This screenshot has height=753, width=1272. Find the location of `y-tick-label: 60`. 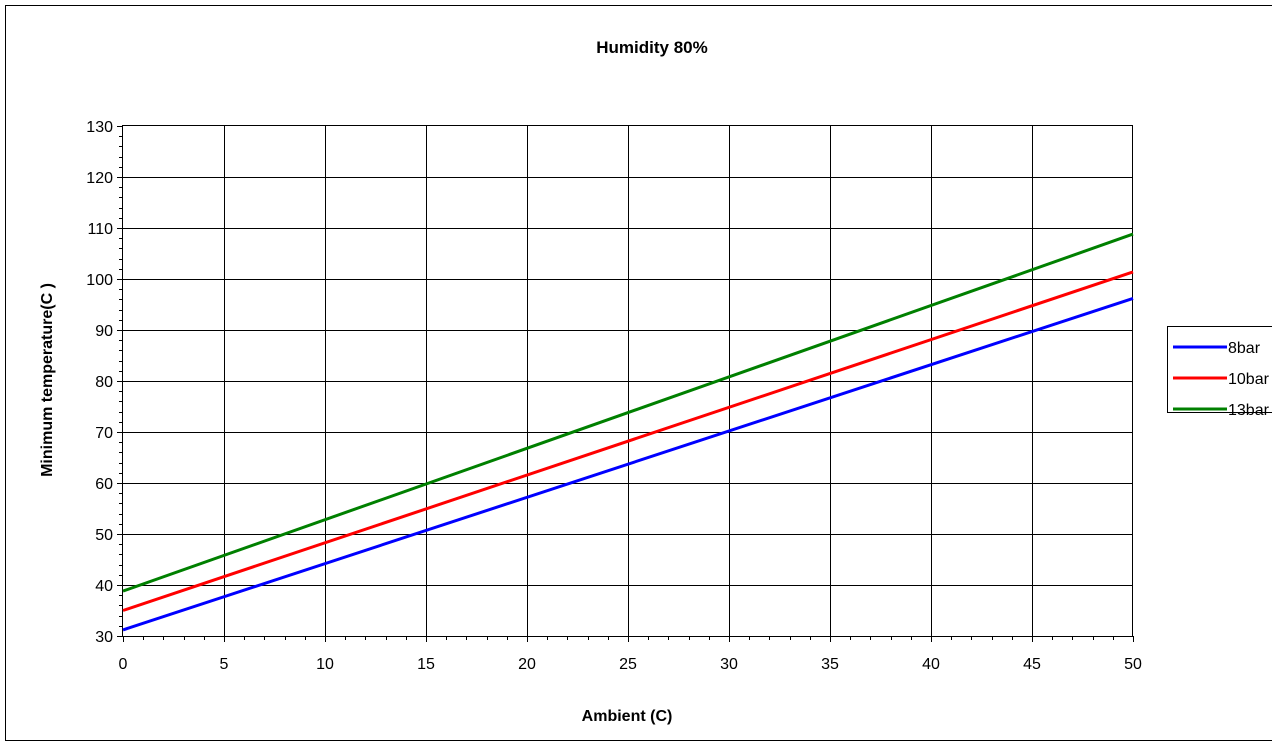

y-tick-label: 60 is located at coordinates (104, 484).